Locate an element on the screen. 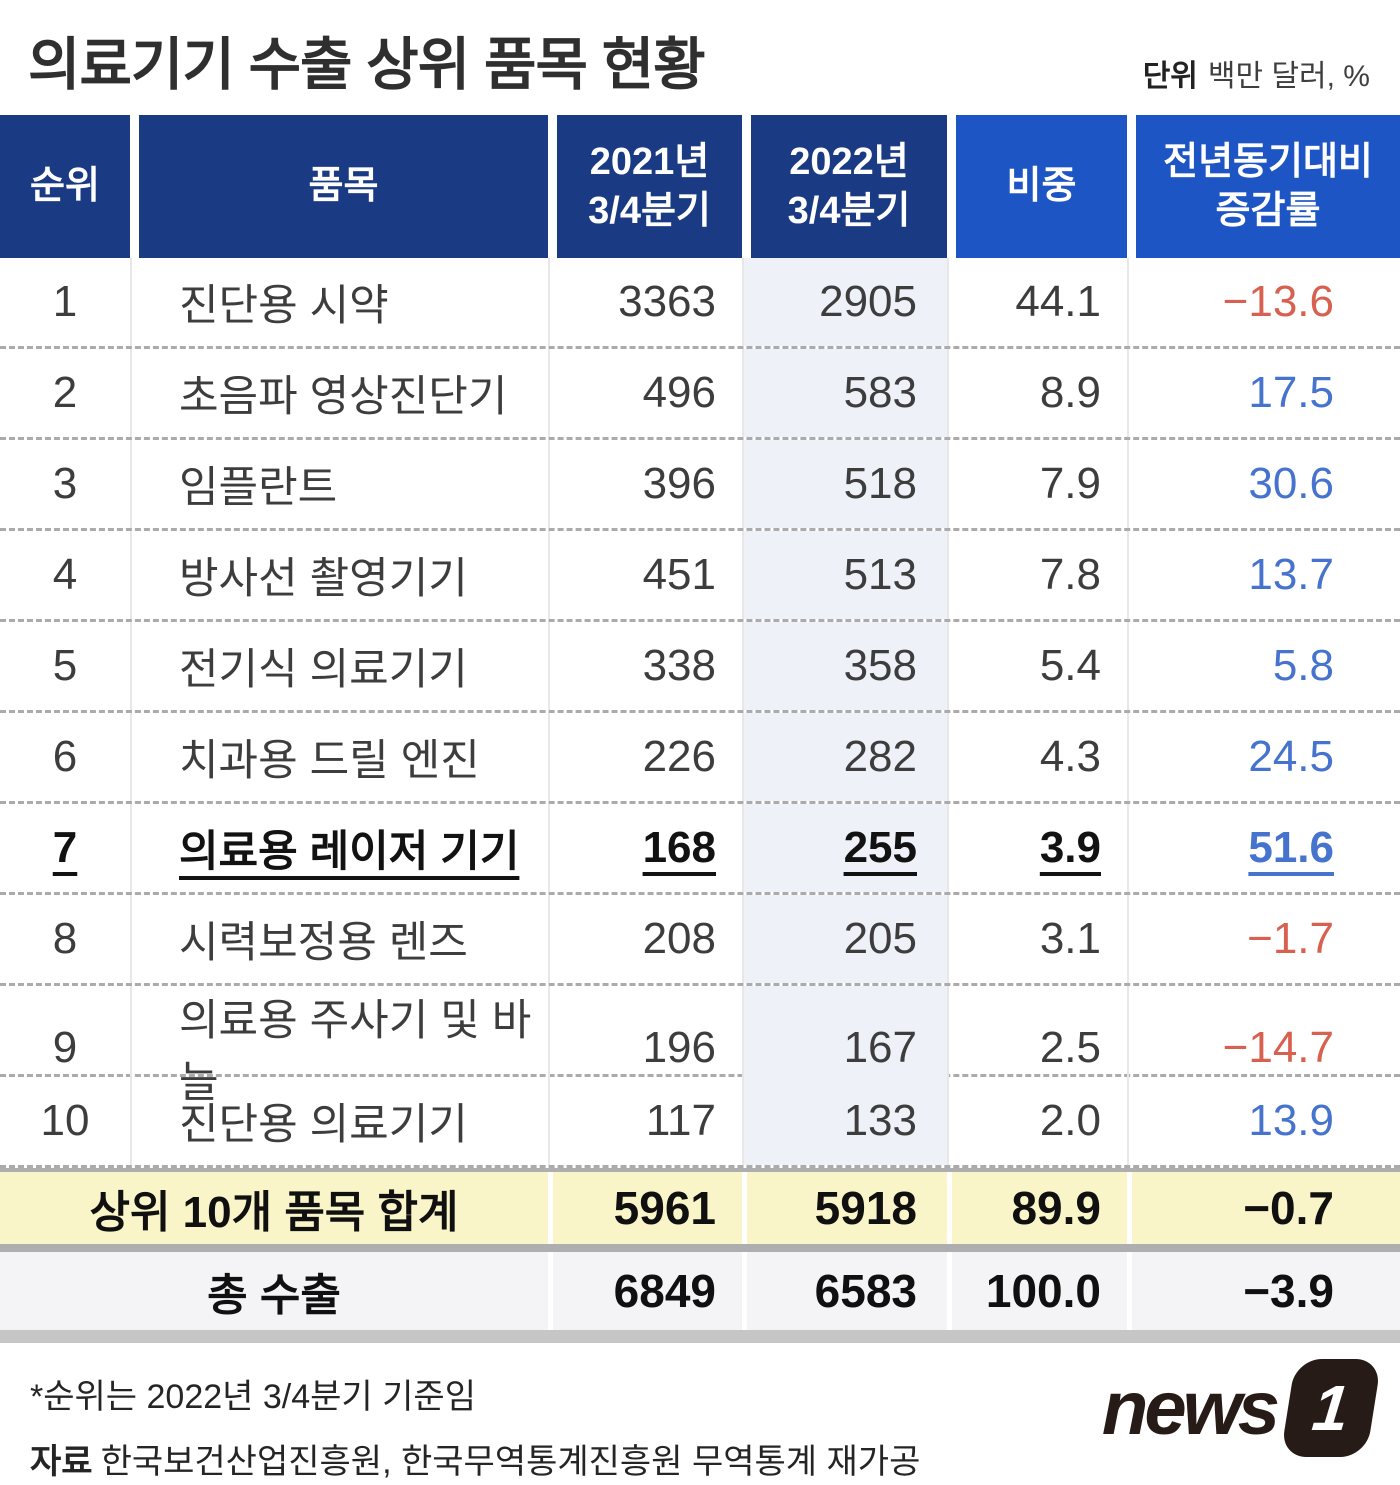 This screenshot has width=1400, height=1485. item-cell: 임플란트 is located at coordinates (339, 484).